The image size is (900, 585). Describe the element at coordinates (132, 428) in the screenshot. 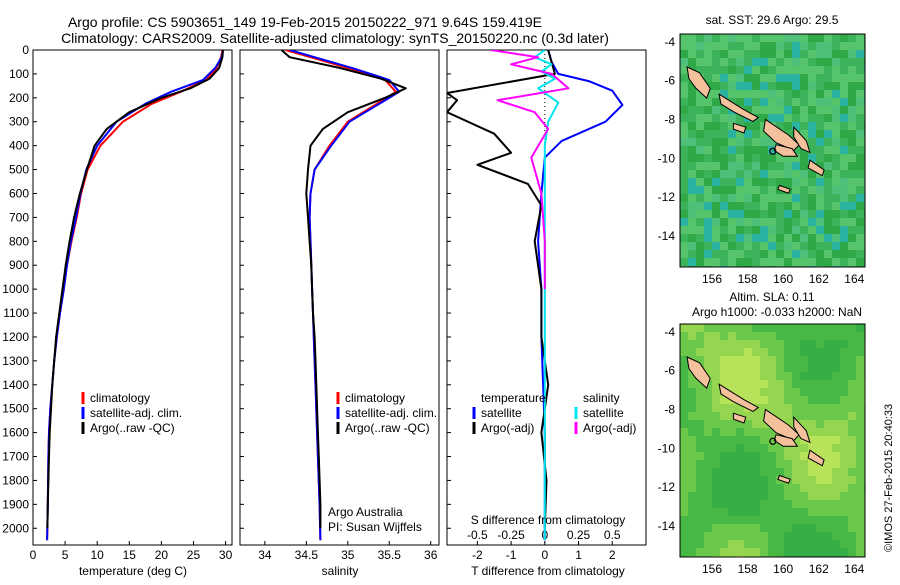

I see `legend-label-argo: Argo(..raw -QC)` at that location.